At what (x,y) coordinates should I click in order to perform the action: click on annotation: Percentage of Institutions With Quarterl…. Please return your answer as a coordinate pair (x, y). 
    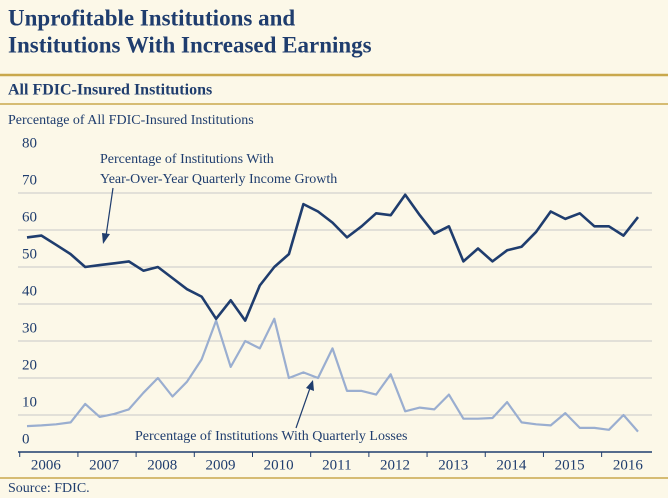
    Looking at the image, I should click on (271, 436).